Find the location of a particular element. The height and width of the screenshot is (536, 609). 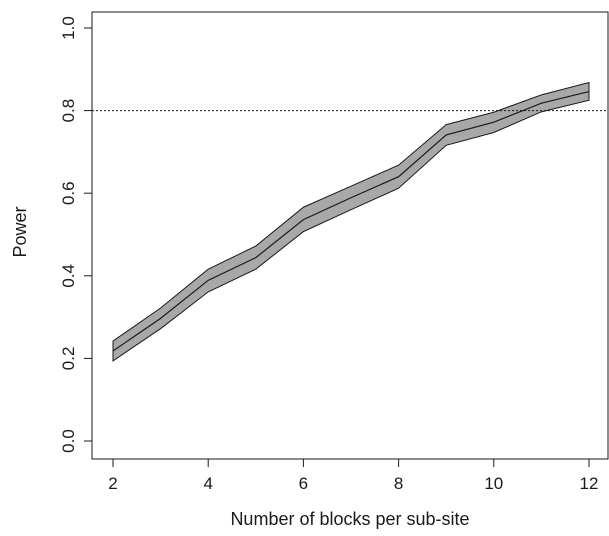

x-axis: 2 4 6 8 10 12 is located at coordinates (353, 476).